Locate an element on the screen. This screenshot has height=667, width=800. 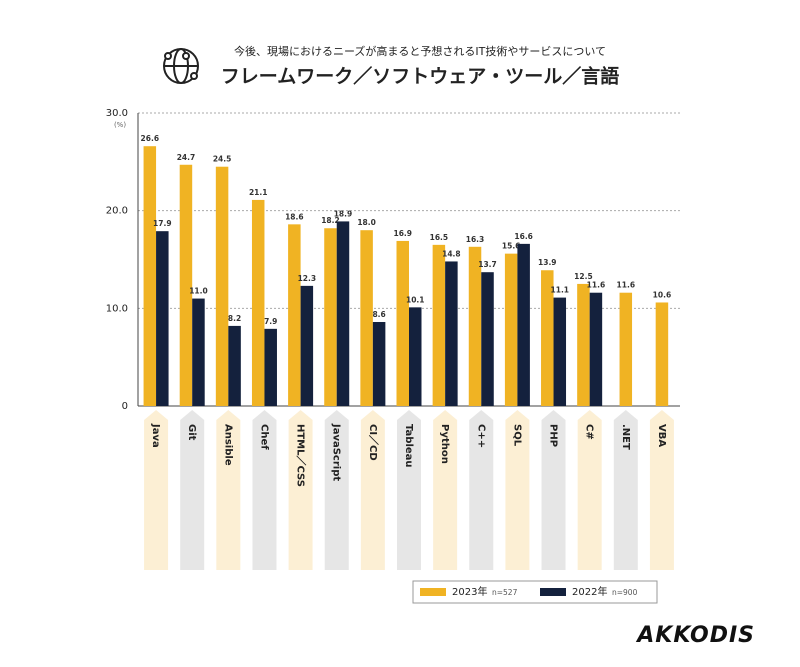
chart-subtitle: 今後、現場におけるニーズが高まると予想されるIT技術やサービスについて is located at coordinates (420, 51).